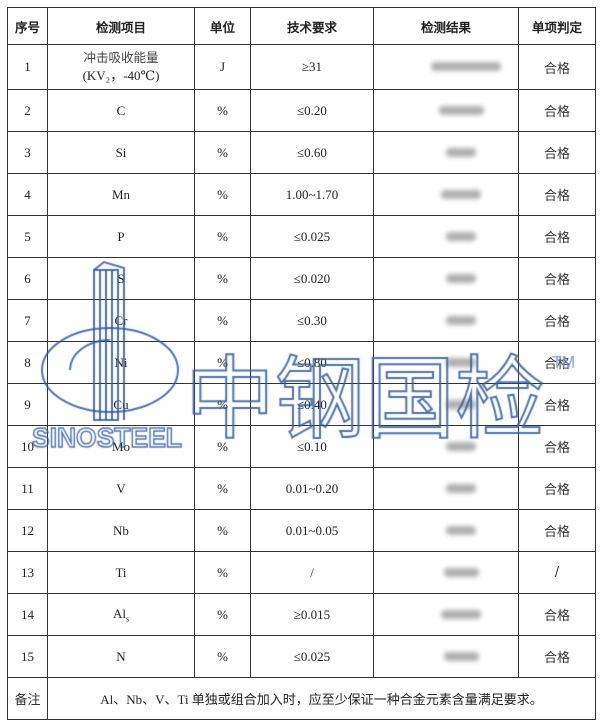 The width and height of the screenshot is (600, 722). Describe the element at coordinates (312, 572) in the screenshot. I see `requirement: /` at that location.